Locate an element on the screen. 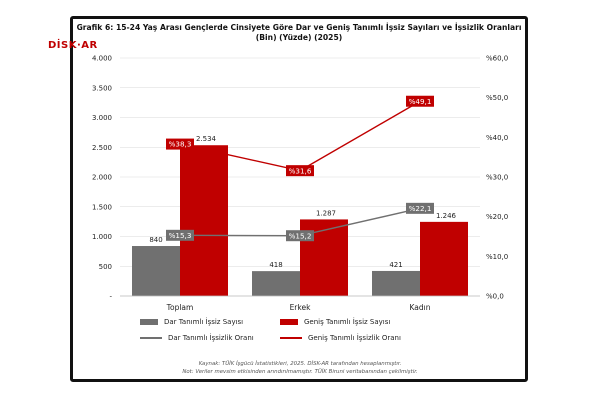 This screenshot has width=600, height=400. line-dar-label: %15,2 is located at coordinates (300, 235).